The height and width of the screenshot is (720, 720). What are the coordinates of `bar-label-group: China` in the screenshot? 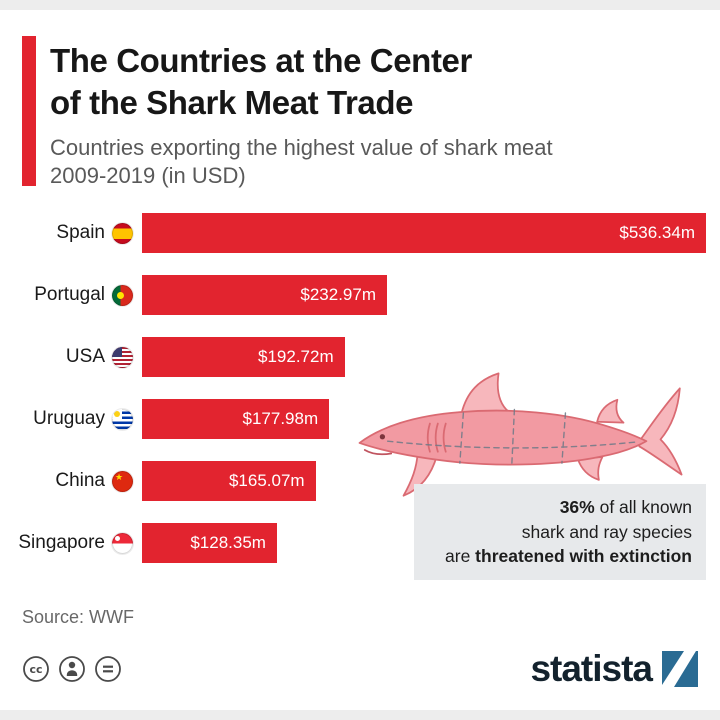 It's located at (82, 481).